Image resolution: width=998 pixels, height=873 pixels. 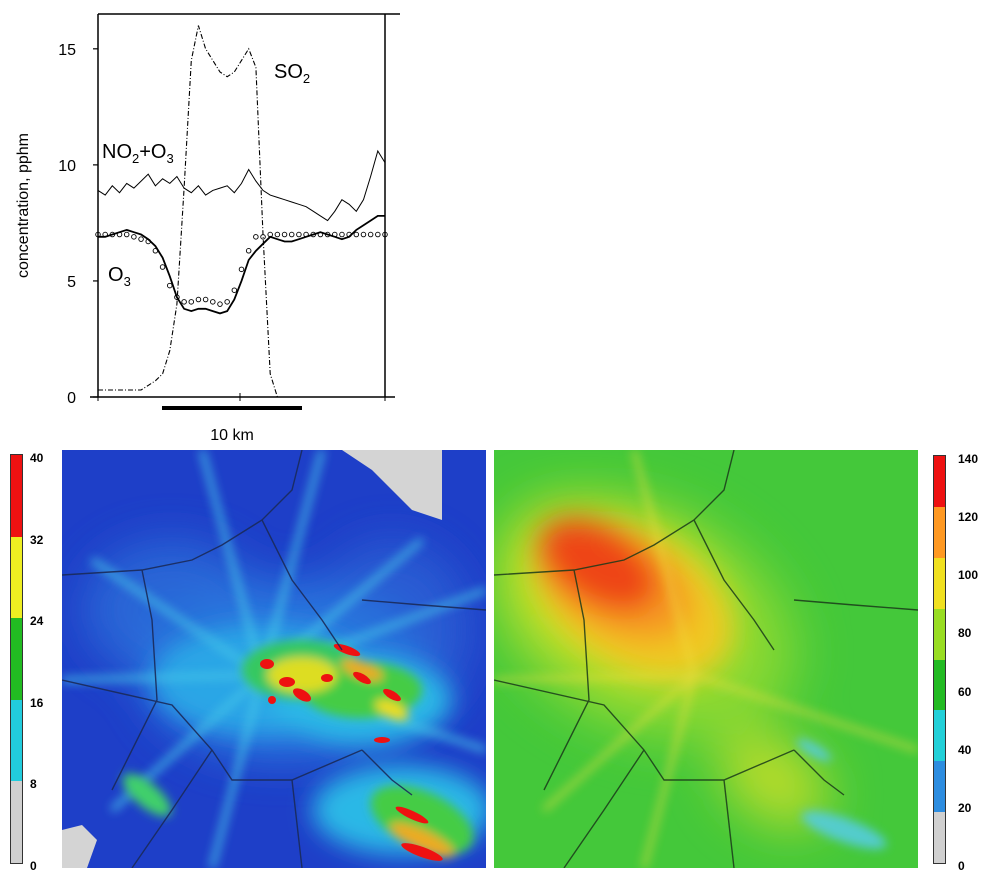 I want to click on series-line-so2, so click(x=241, y=211).